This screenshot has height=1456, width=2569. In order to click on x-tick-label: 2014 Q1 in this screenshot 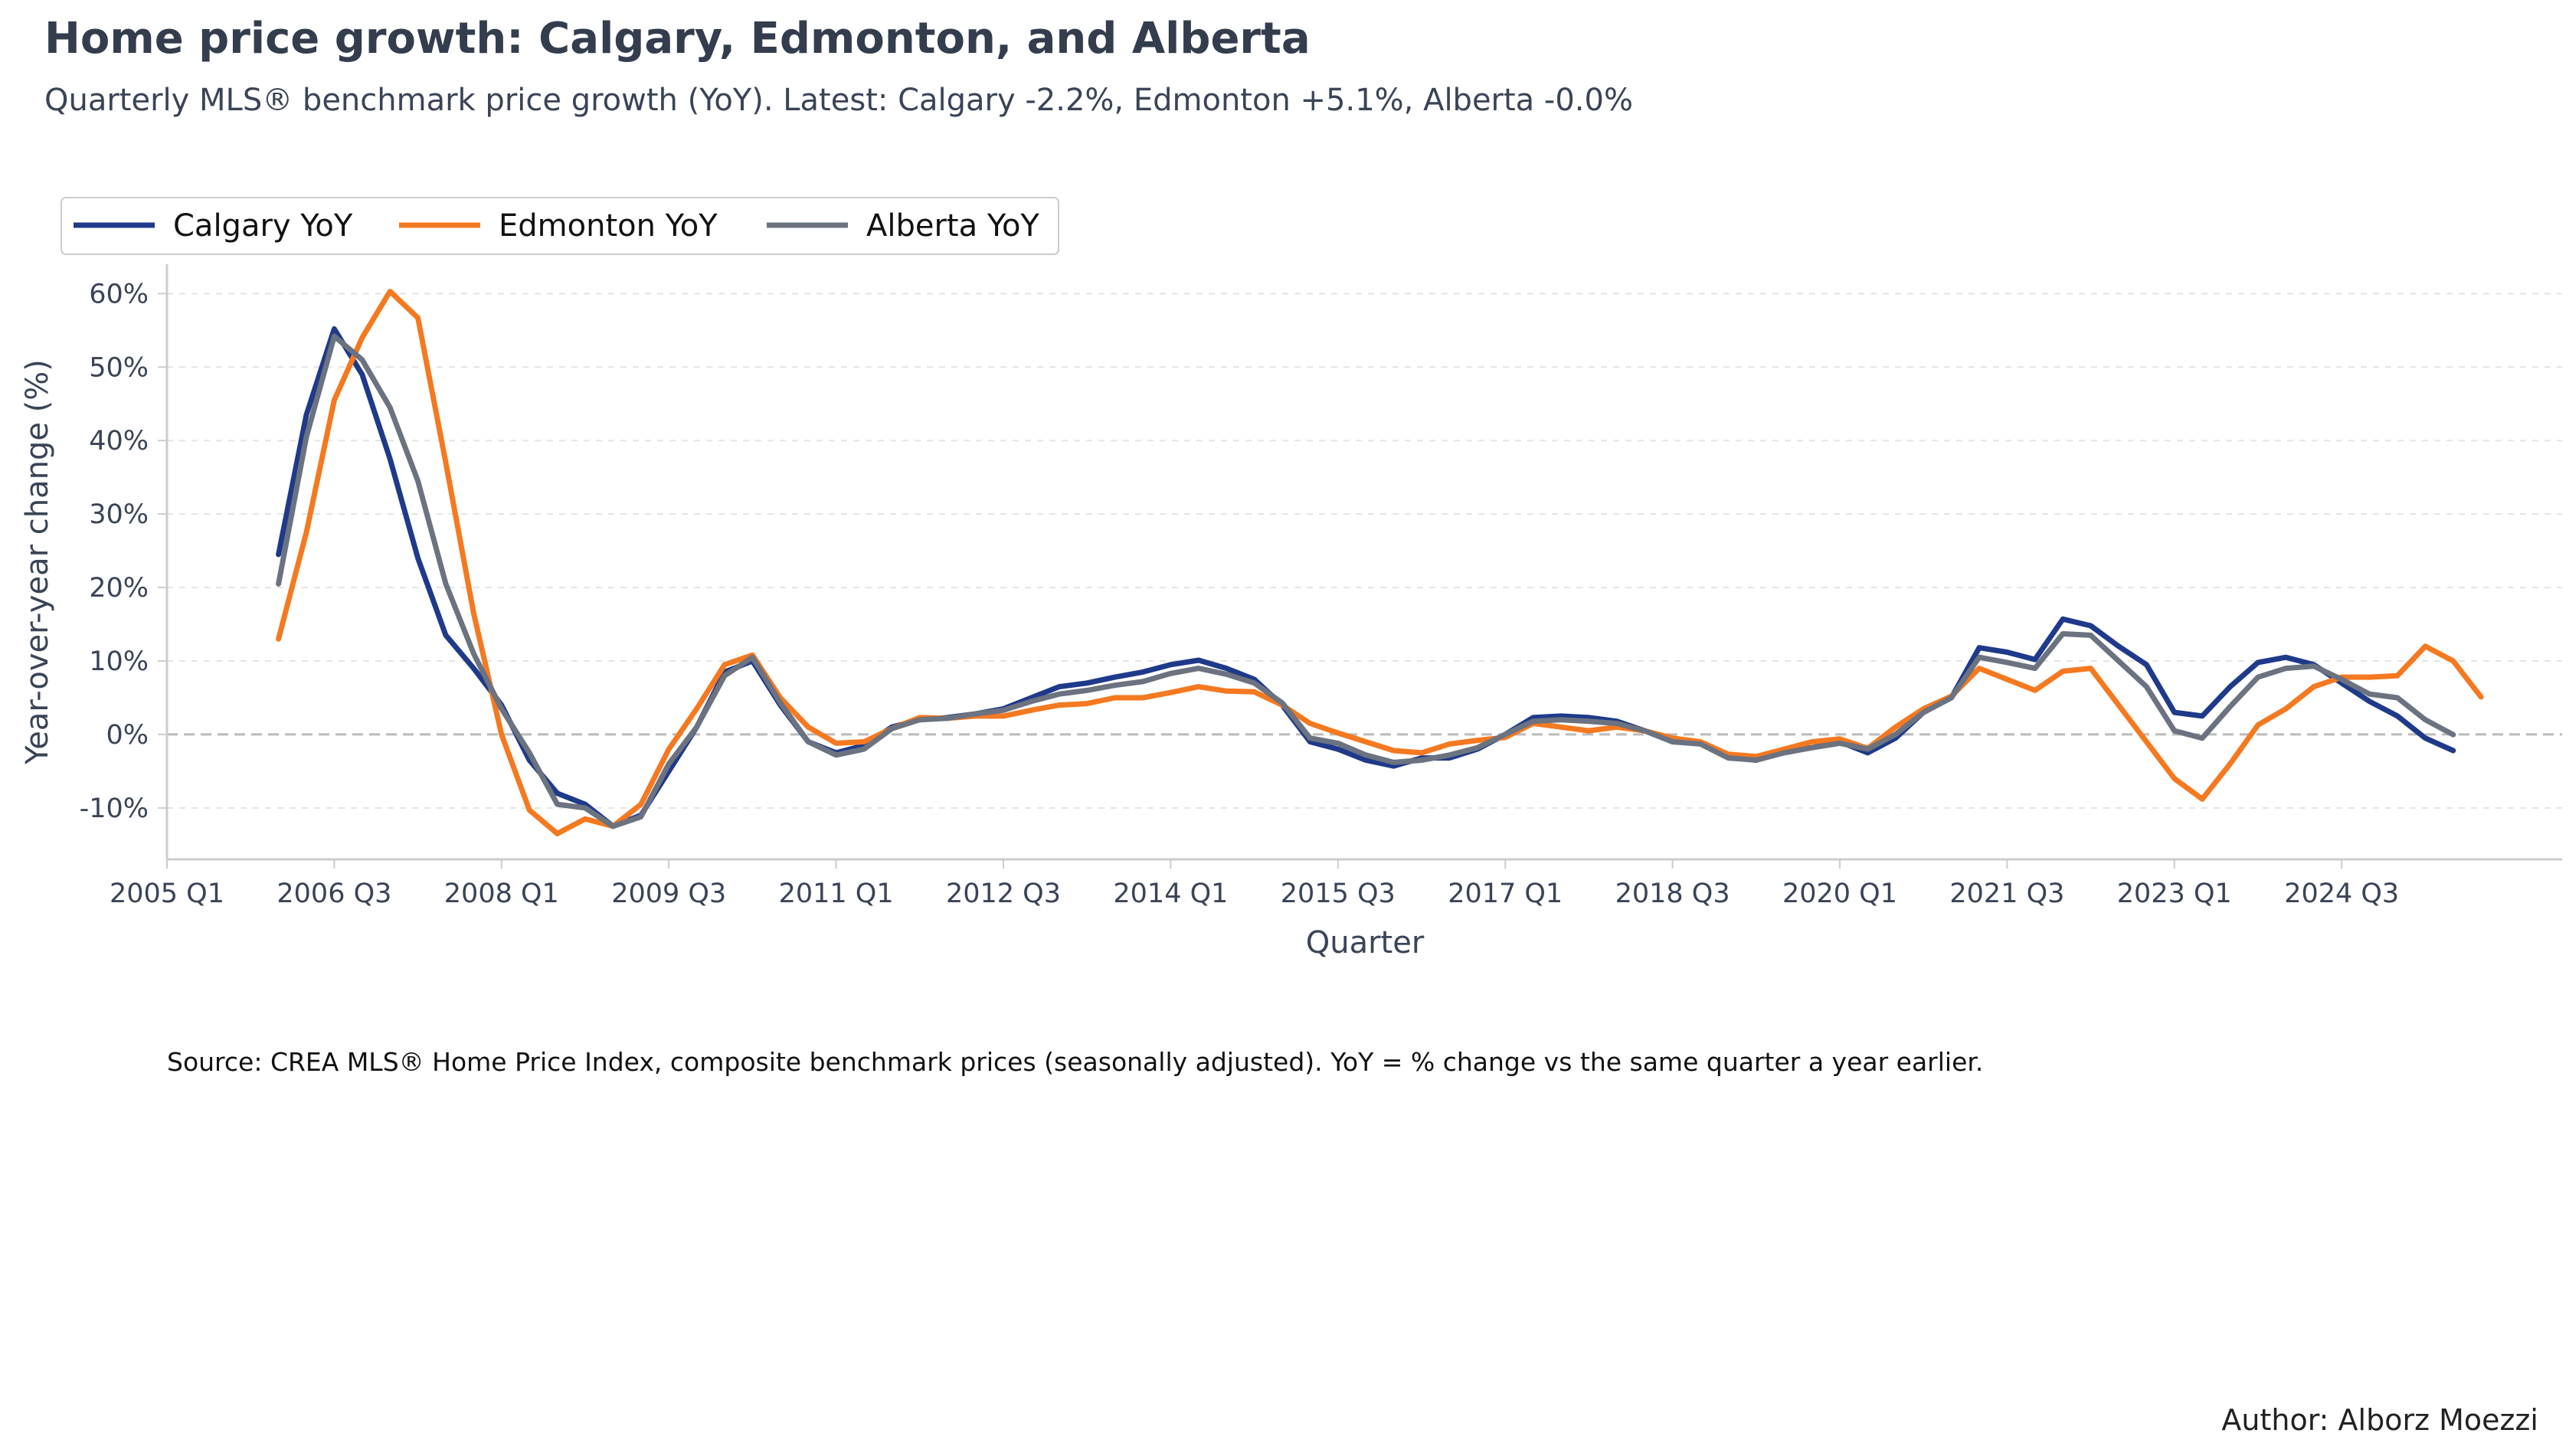, I will do `click(1171, 894)`.